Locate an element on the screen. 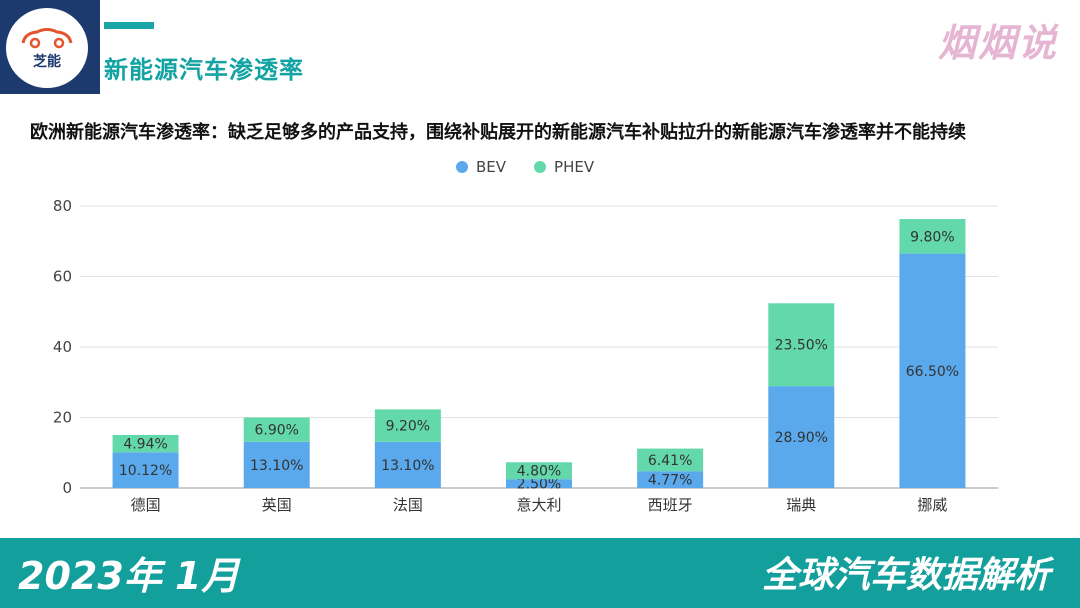  x-tick-label: 英国 is located at coordinates (277, 505).